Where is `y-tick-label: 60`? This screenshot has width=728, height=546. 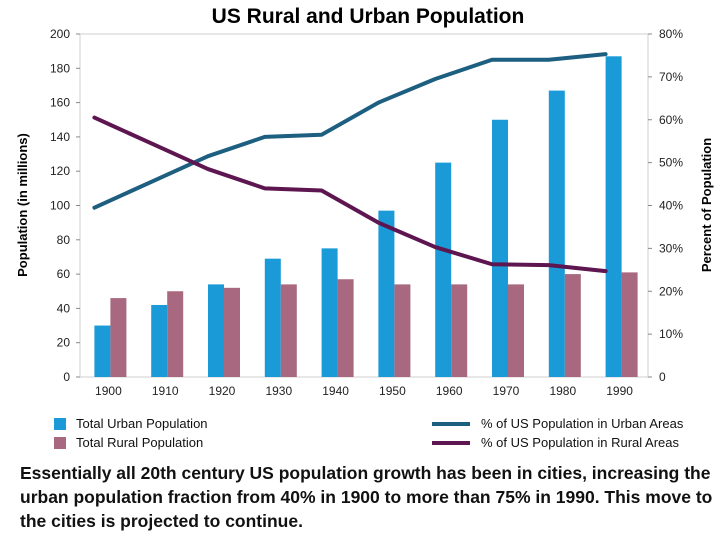 y-tick-label: 60 is located at coordinates (64, 274).